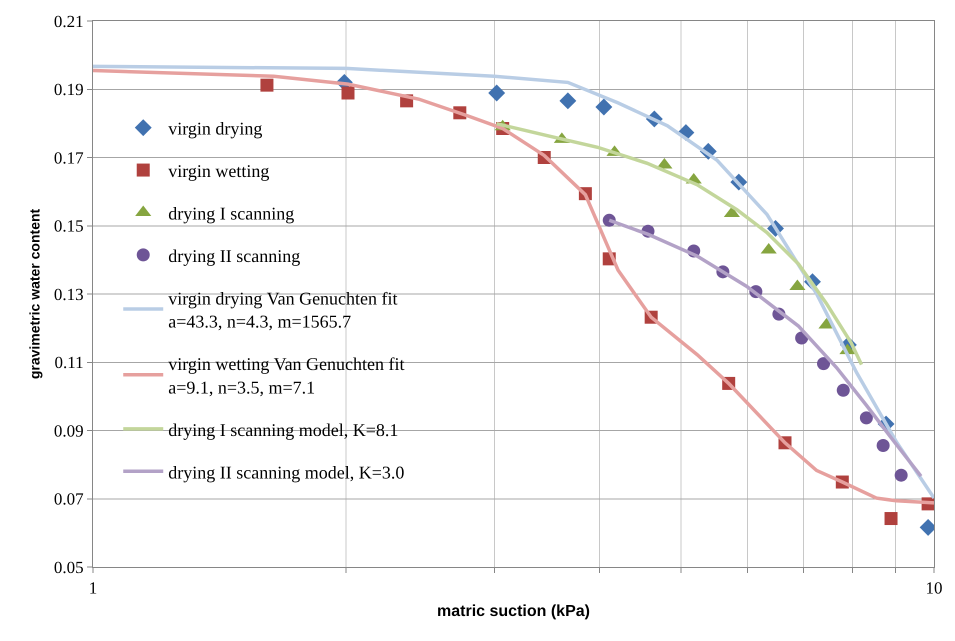  Describe the element at coordinates (215, 128) in the screenshot. I see `legend-label: virgin drying` at that location.